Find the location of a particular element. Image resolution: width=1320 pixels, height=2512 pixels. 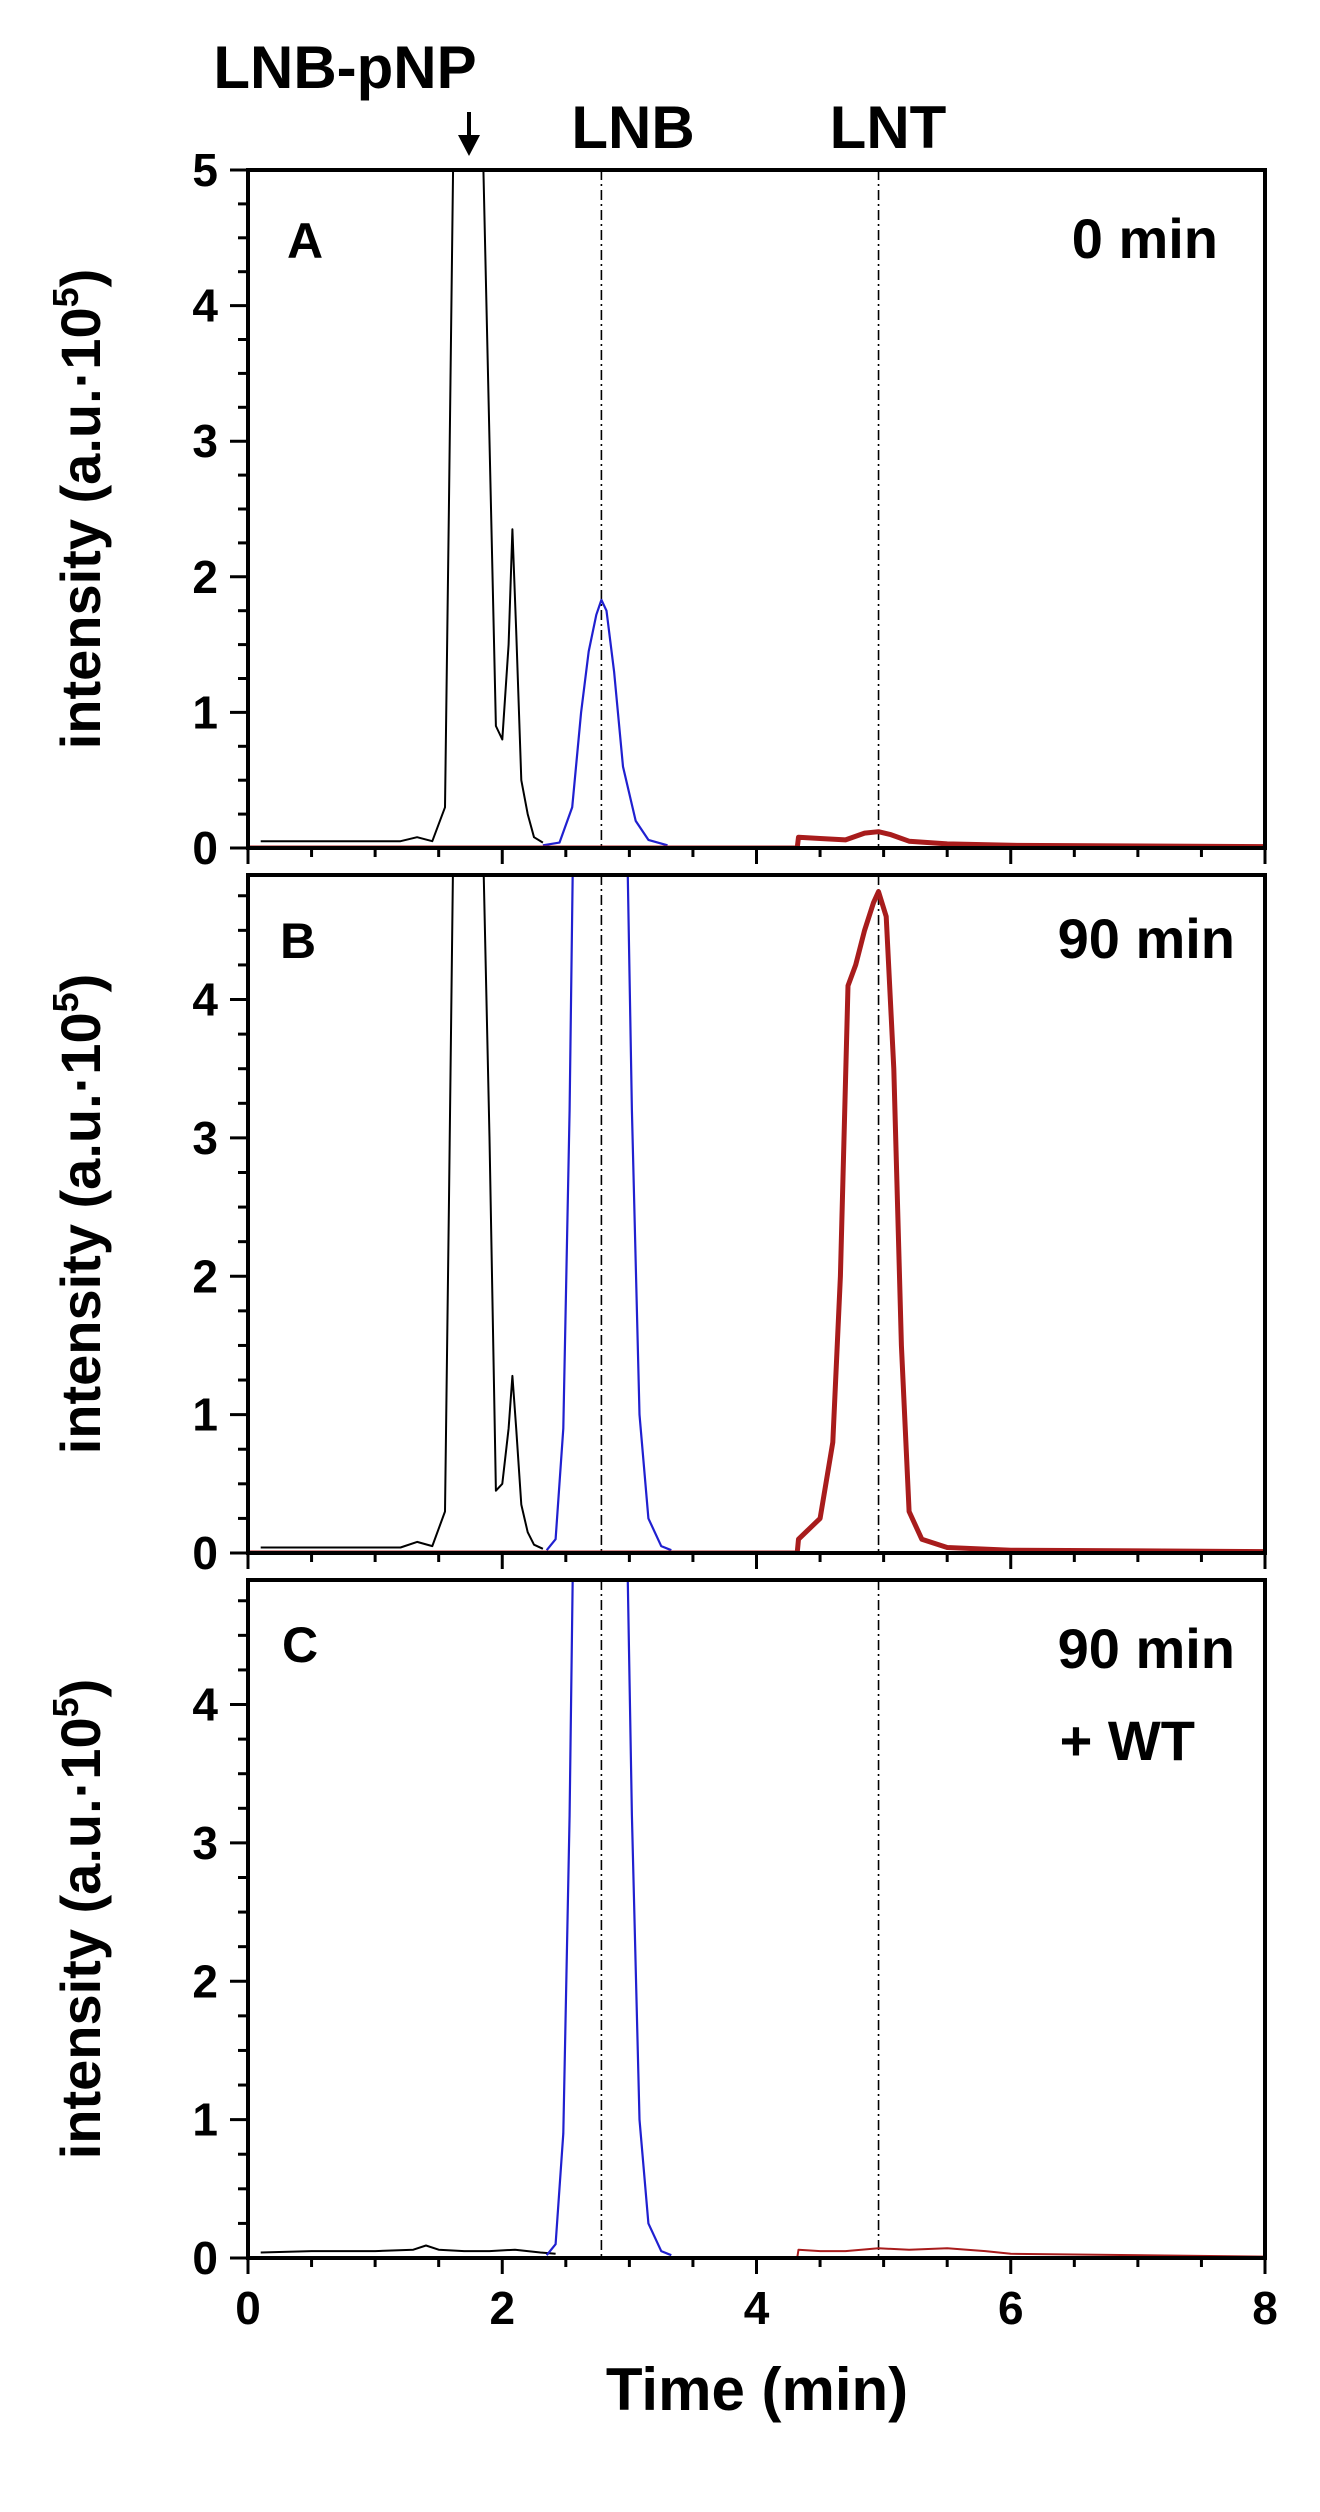

panel-a-ylabel-suffix: ) is located at coordinates (80, 278).